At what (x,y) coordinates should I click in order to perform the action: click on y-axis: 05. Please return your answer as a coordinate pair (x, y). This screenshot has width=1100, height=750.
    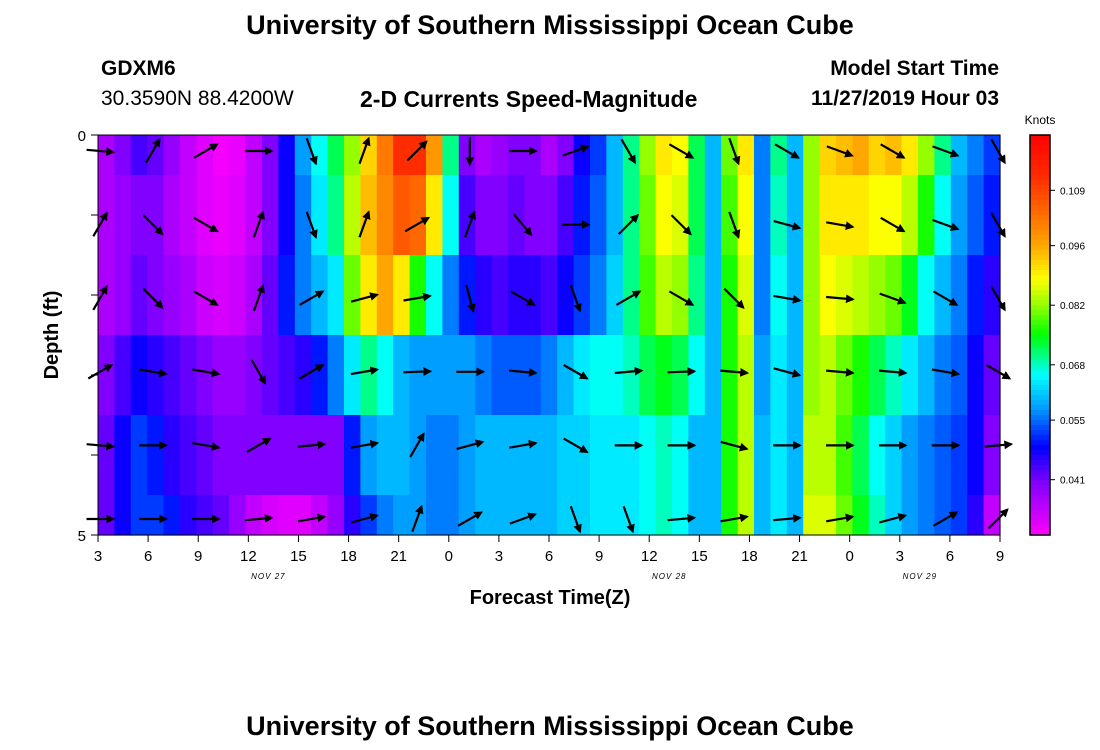
    Looking at the image, I should click on (88, 336).